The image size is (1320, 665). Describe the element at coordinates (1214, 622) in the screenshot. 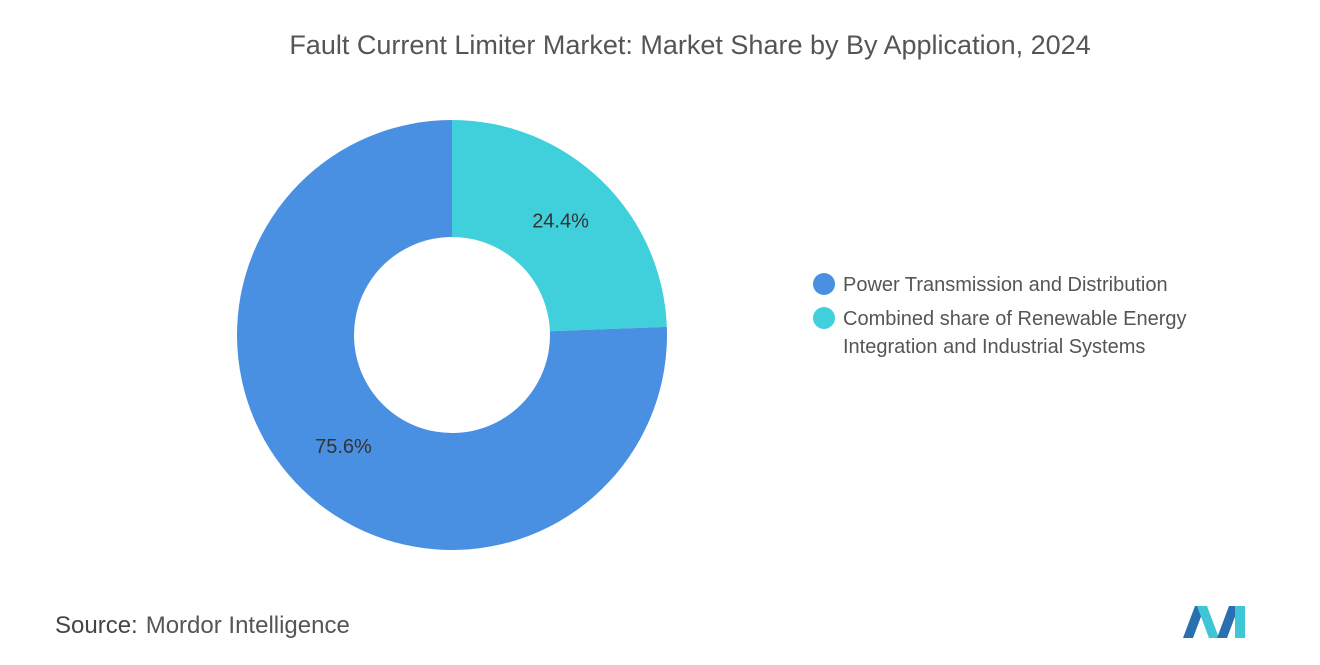

I see `logo` at that location.